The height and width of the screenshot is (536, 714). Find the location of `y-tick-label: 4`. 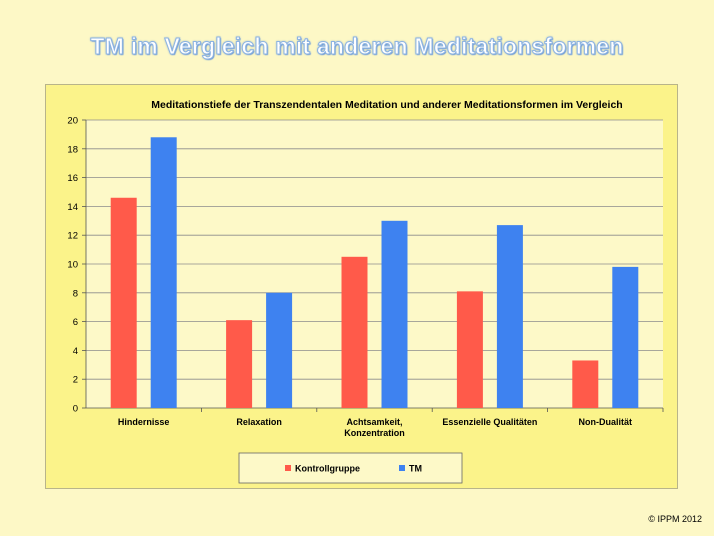

y-tick-label: 4 is located at coordinates (75, 351).